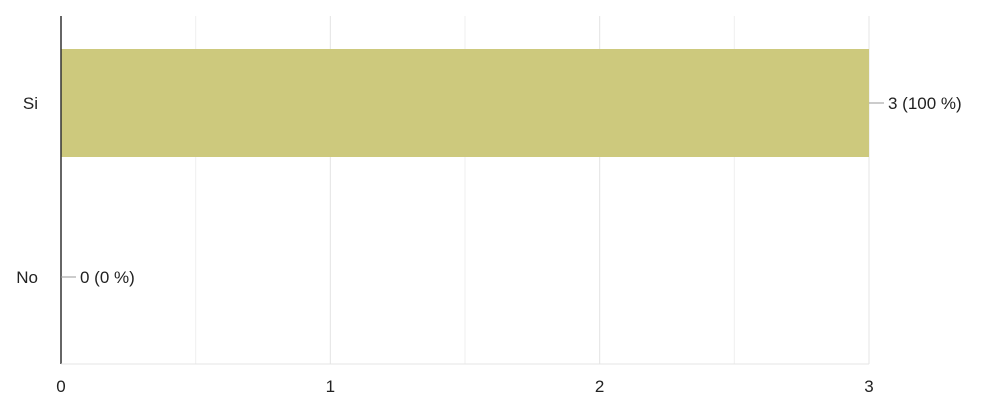 The width and height of the screenshot is (984, 393). Describe the element at coordinates (30, 103) in the screenshot. I see `category-label: Si` at that location.